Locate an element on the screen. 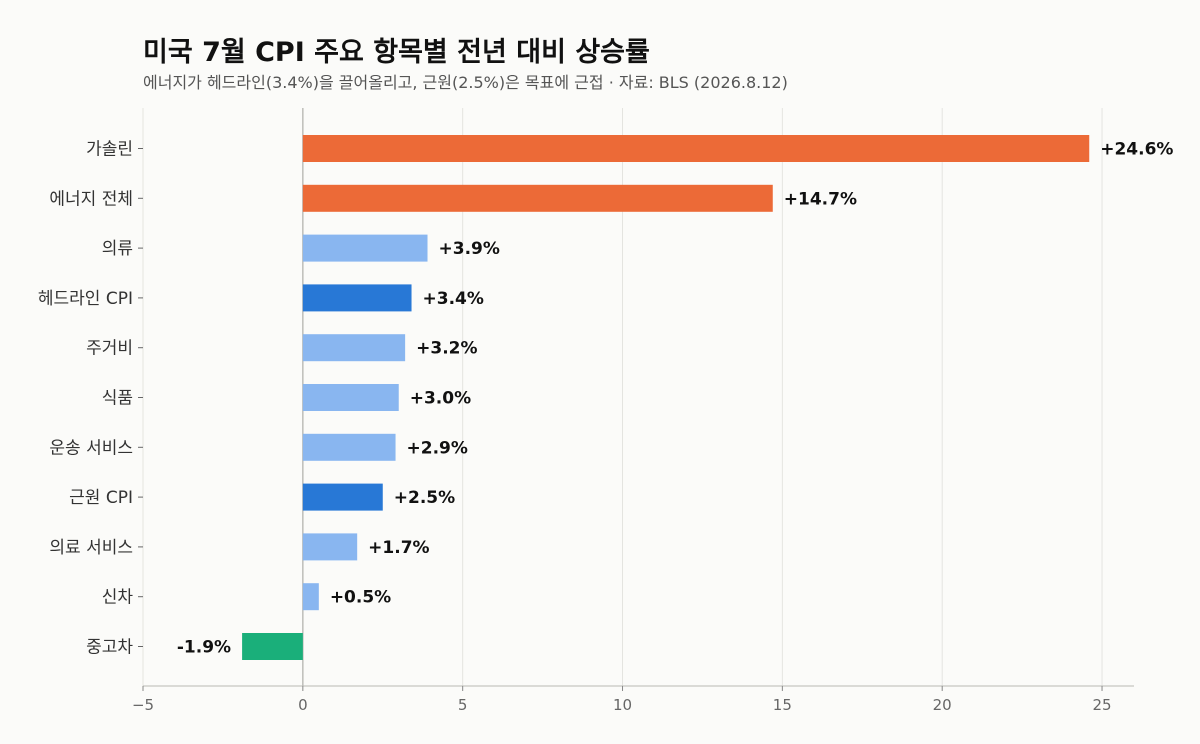  value-label-8: +1.7% is located at coordinates (398, 548).